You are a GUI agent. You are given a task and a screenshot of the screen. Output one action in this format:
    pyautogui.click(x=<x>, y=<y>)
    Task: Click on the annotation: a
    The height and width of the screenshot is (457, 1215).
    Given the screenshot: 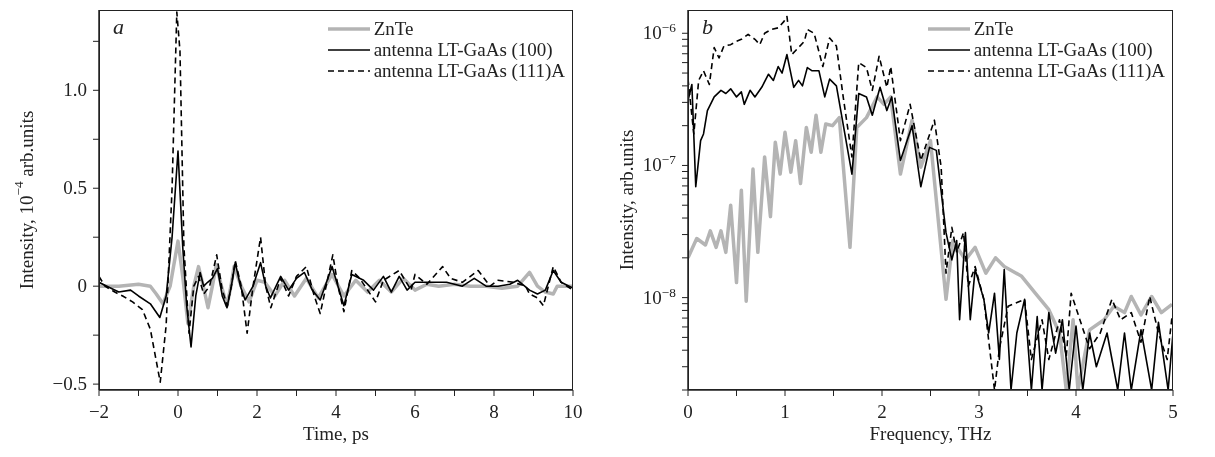 What is the action you would take?
    pyautogui.click(x=118, y=27)
    